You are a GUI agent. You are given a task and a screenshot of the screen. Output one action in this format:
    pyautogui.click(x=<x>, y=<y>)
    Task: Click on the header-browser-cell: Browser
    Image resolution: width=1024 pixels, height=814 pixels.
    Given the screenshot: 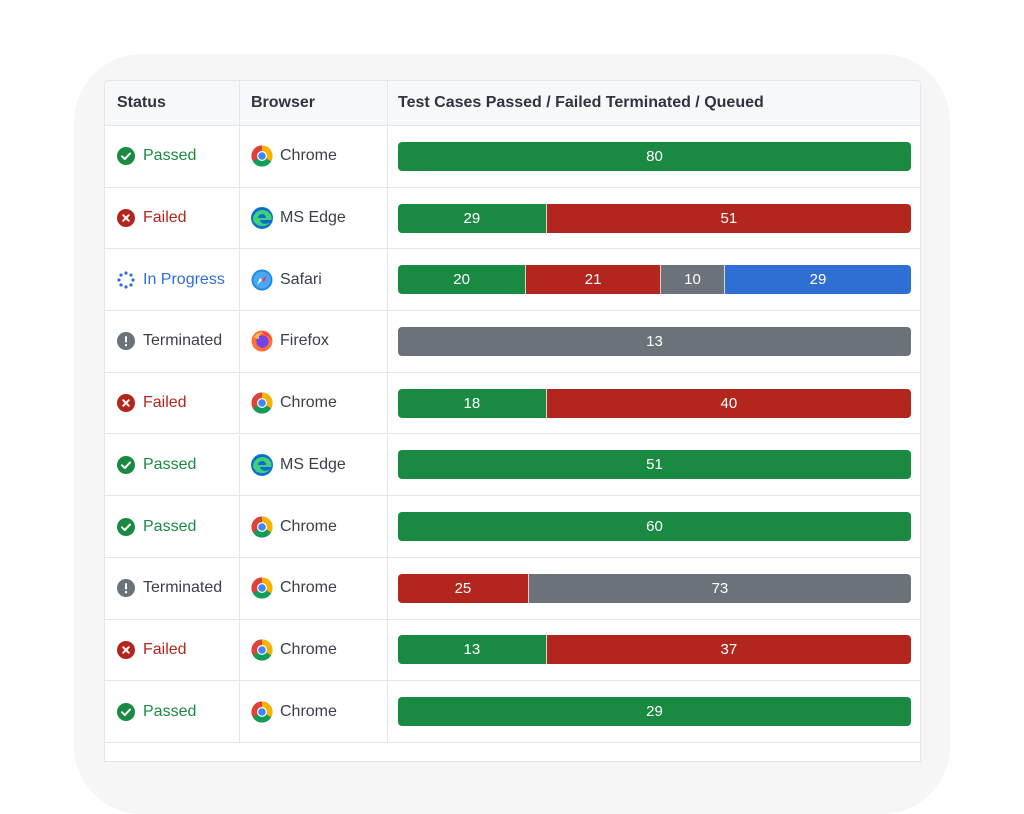 What is the action you would take?
    pyautogui.click(x=314, y=103)
    